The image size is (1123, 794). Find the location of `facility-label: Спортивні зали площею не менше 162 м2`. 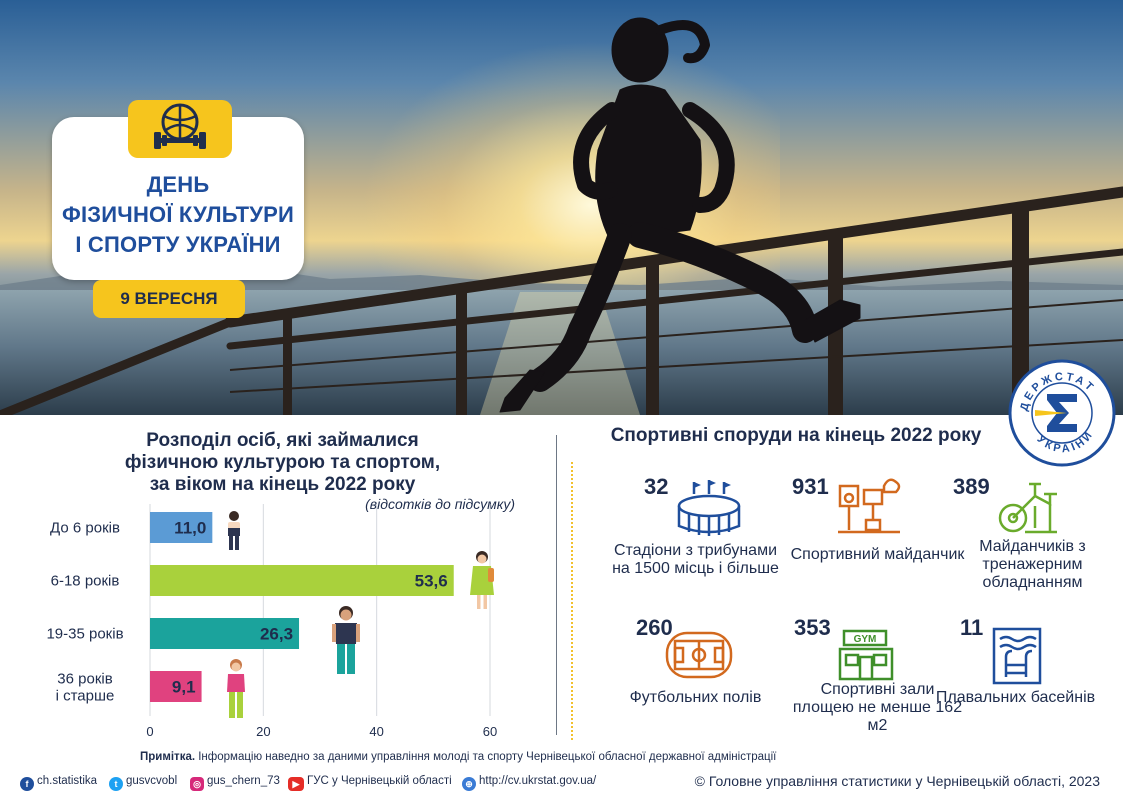

facility-label: Спортивні зали площею не менше 162 м2 is located at coordinates (877, 707).